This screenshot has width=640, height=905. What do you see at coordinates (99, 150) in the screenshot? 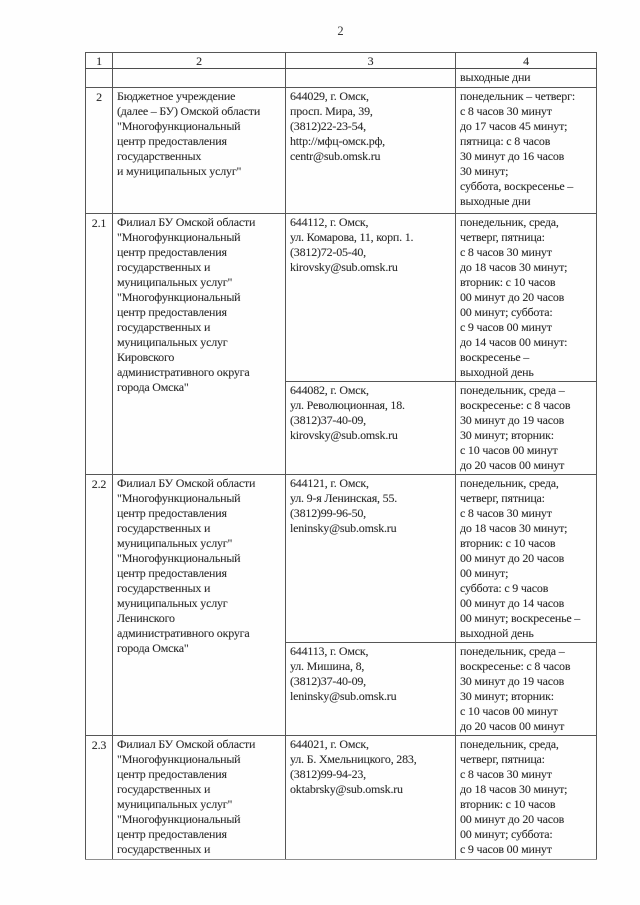
I see `row-number-cell: 2` at bounding box center [99, 150].